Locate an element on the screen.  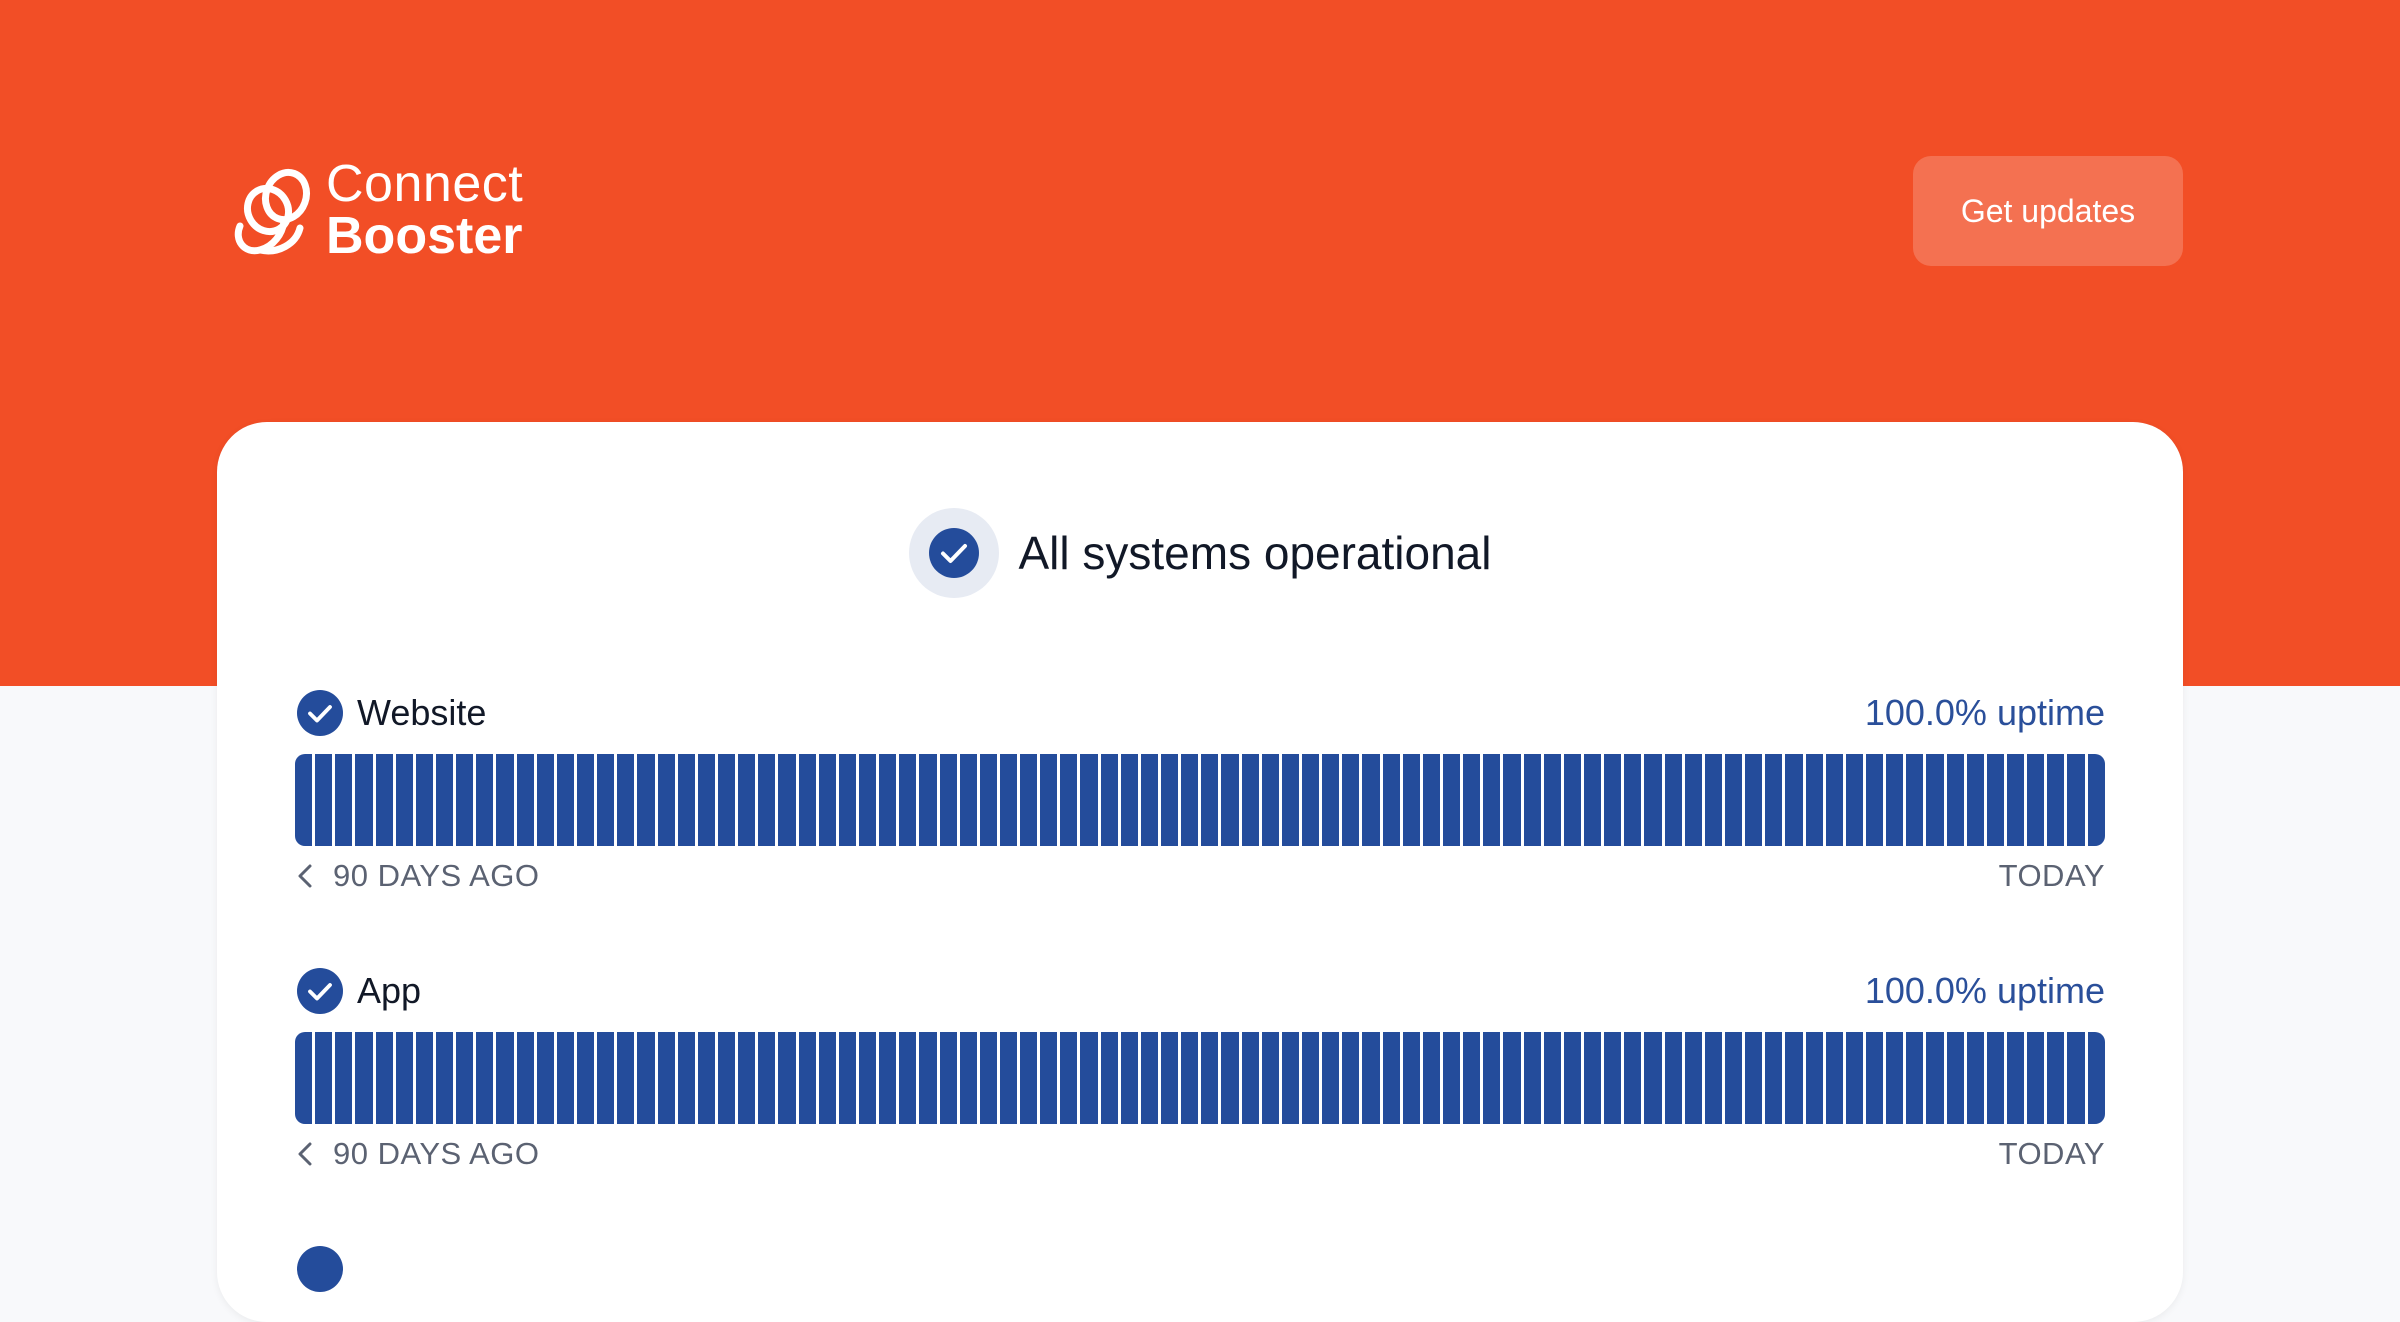
get-updates-button: Get updates is located at coordinates (2048, 211).